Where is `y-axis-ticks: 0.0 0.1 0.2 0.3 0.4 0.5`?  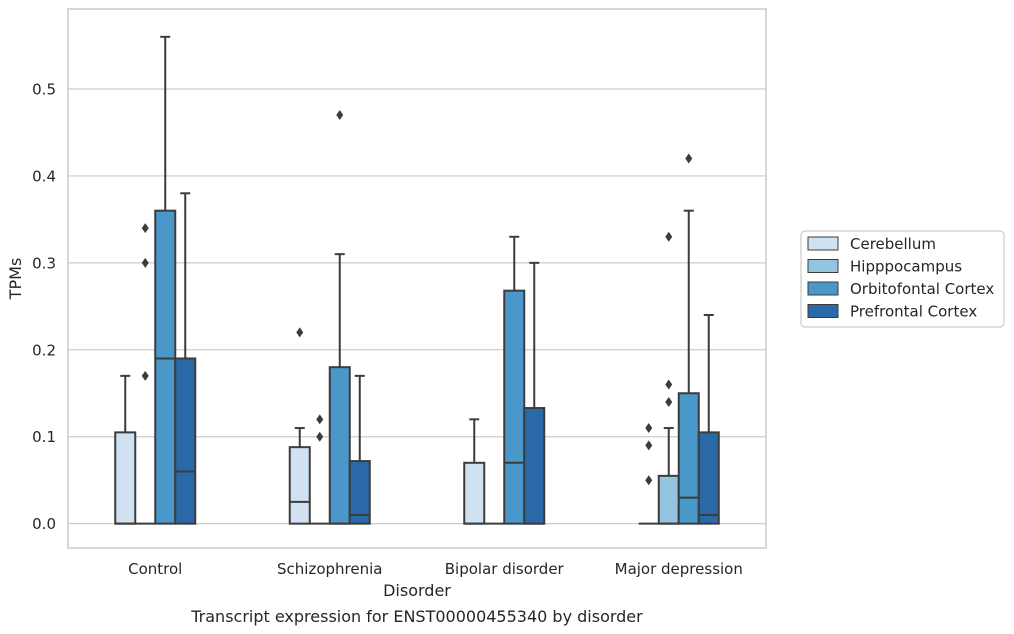 y-axis-ticks: 0.0 0.1 0.2 0.3 0.4 0.5 is located at coordinates (44, 306).